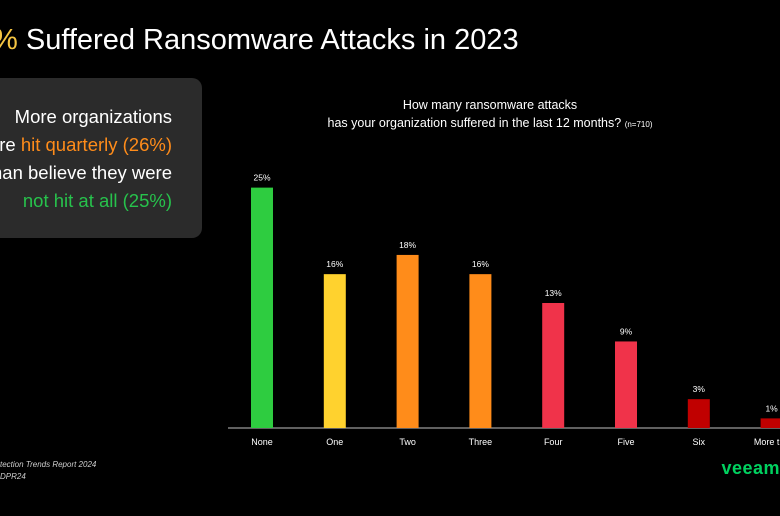  What do you see at coordinates (626, 384) in the screenshot?
I see `bar-five` at bounding box center [626, 384].